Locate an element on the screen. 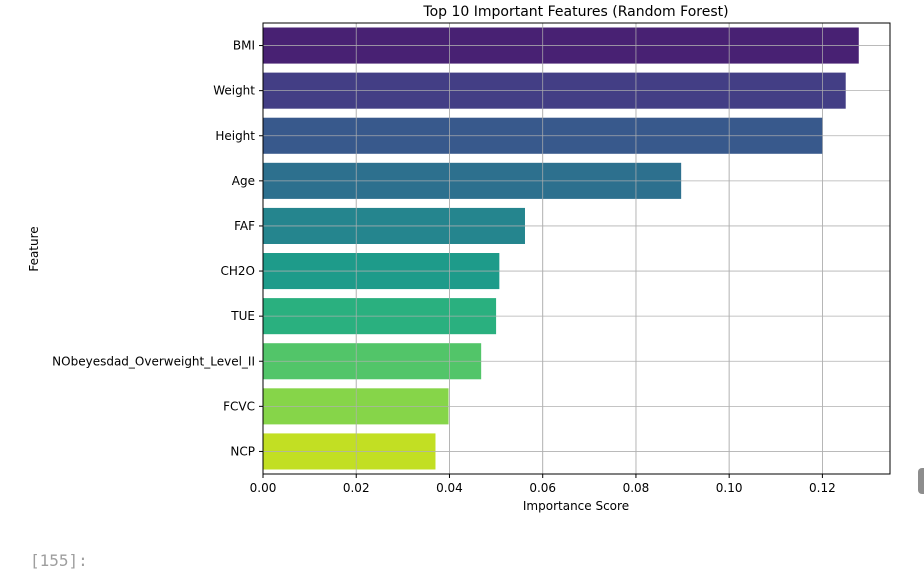  y-tick-label: Weight is located at coordinates (234, 91).